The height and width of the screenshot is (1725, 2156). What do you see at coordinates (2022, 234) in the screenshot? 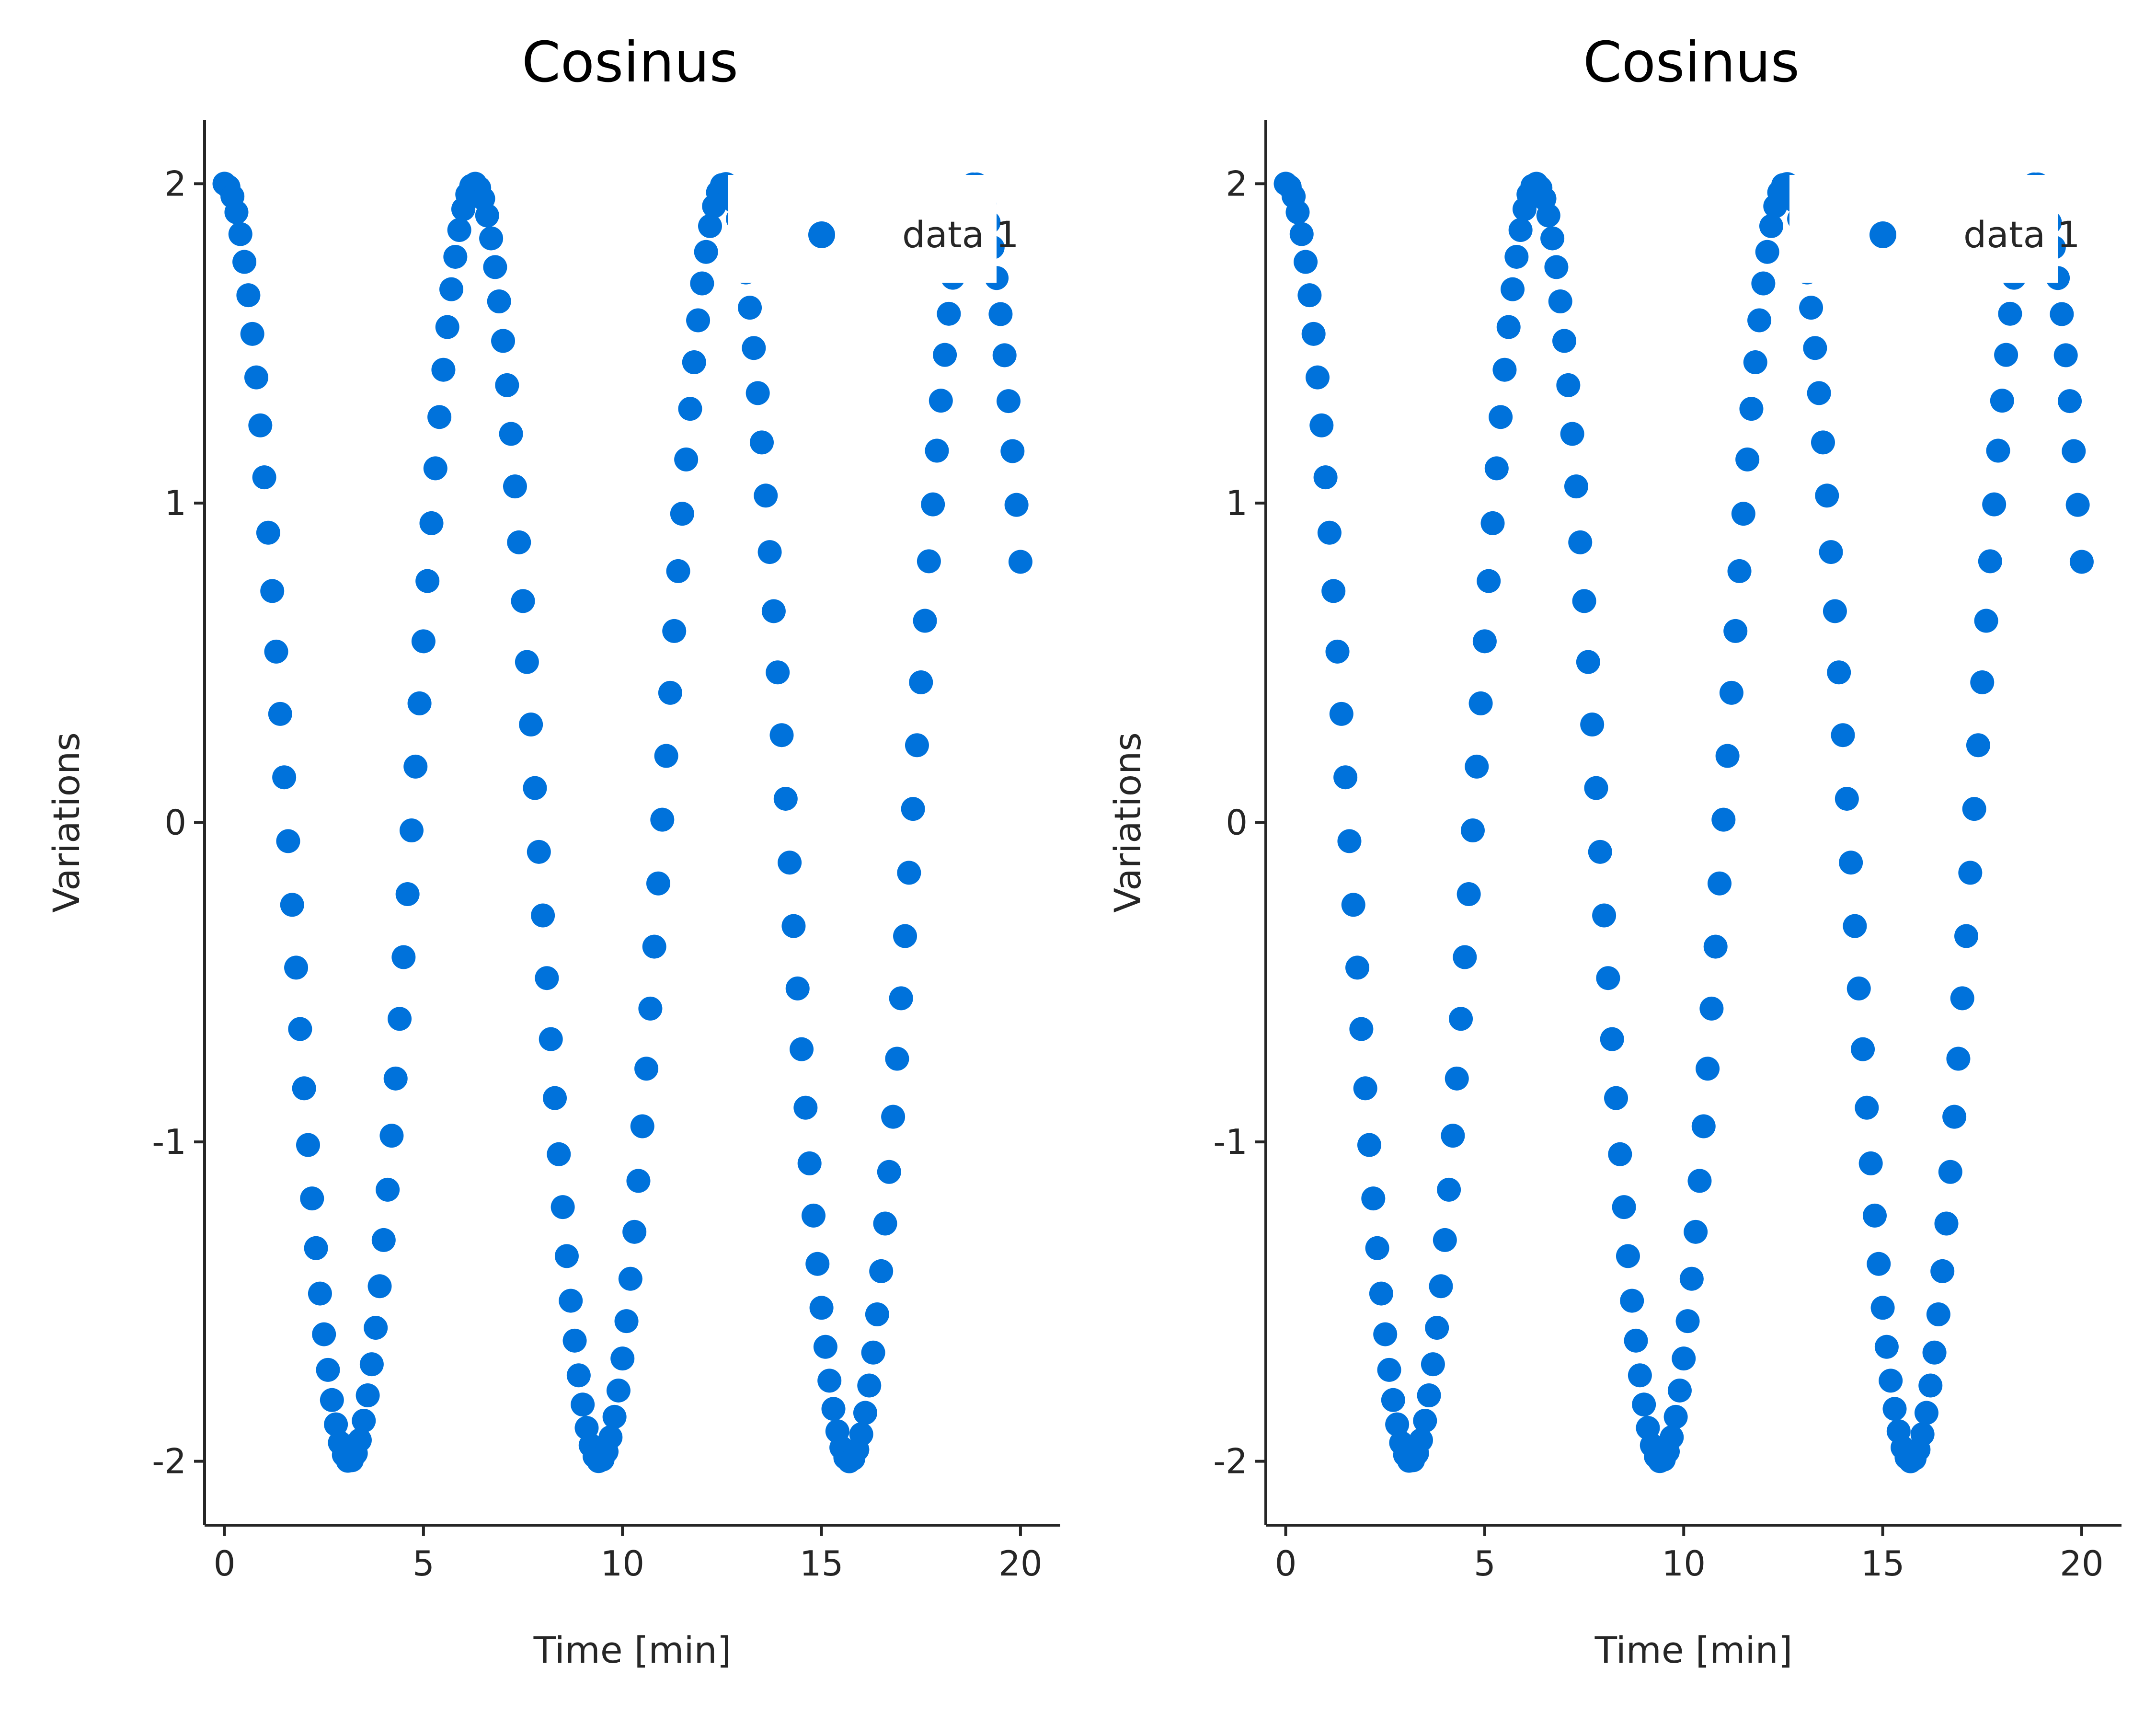
I see `legend-label: data 1` at bounding box center [2022, 234].